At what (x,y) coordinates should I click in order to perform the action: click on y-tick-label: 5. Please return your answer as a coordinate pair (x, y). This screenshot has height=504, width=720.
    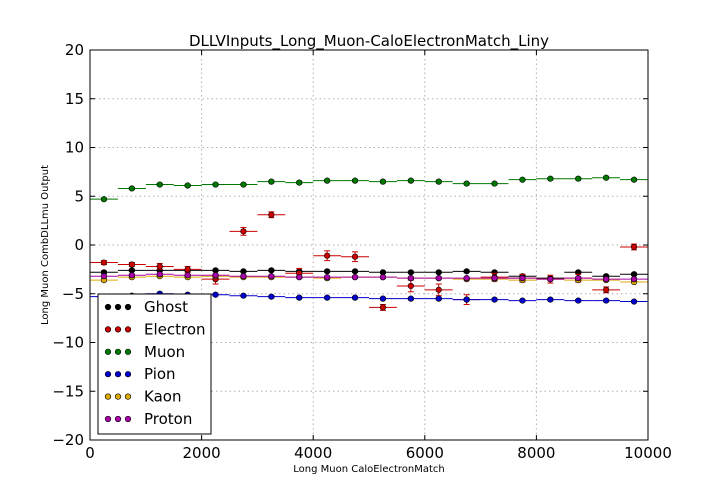
    Looking at the image, I should click on (79, 196).